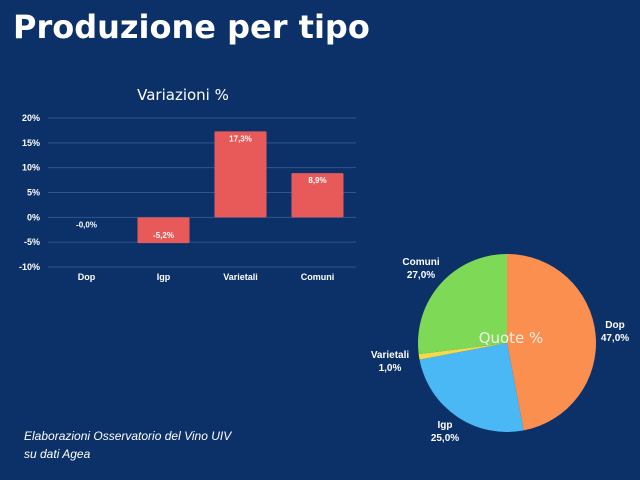 Image resolution: width=640 pixels, height=480 pixels. I want to click on y-tick-label: 5%, so click(33, 193).